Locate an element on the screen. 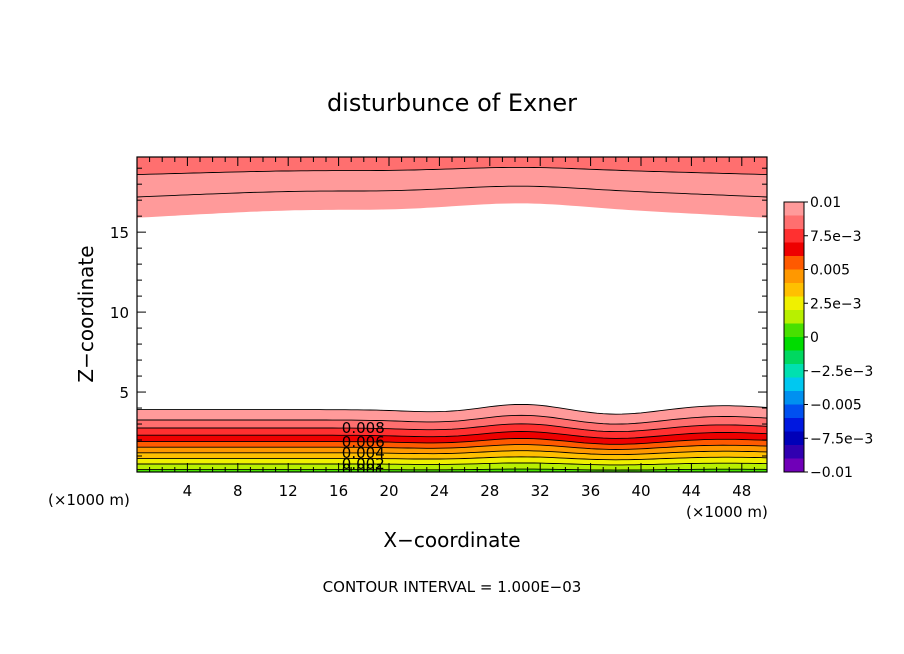 This screenshot has height=654, width=904. x-tick-label: 48 is located at coordinates (741, 491).